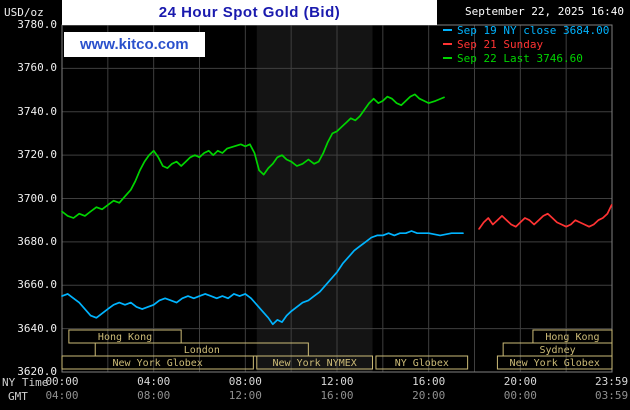 This screenshot has width=630, height=410. Describe the element at coordinates (62, 381) in the screenshot. I see `ny-tick-label: 00:00` at that location.